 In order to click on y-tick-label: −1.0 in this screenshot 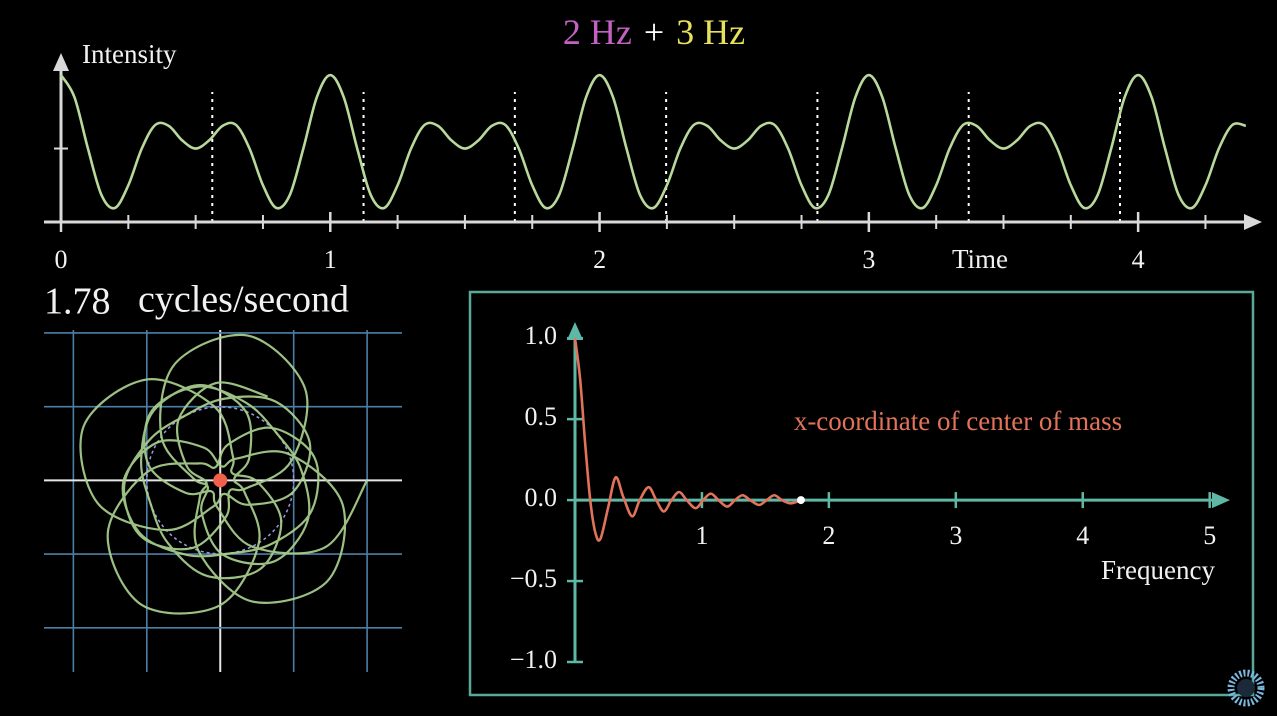, I will do `click(533, 659)`.